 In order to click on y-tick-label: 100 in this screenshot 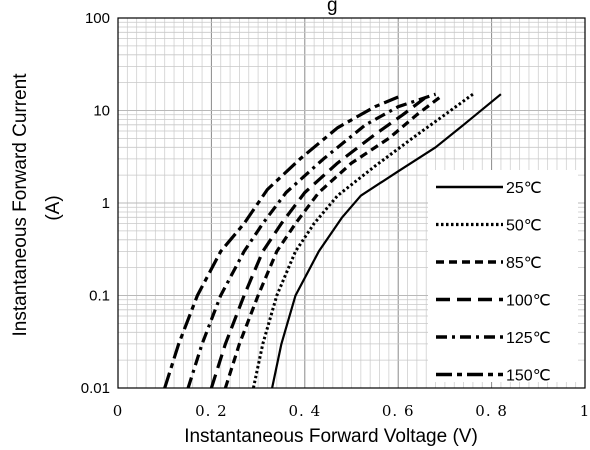, I will do `click(97, 18)`.